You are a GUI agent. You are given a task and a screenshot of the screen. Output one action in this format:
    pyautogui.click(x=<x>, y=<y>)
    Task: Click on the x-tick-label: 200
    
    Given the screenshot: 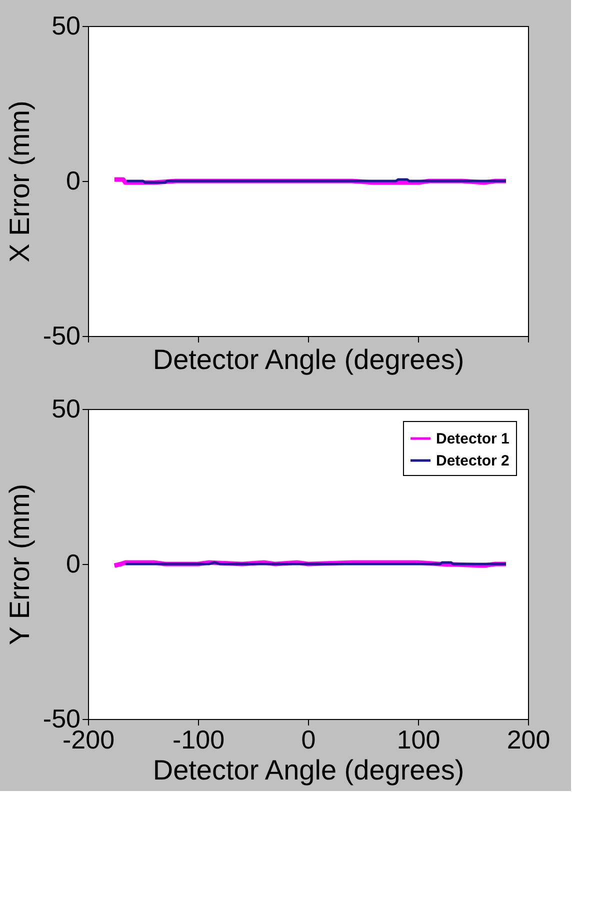 What is the action you would take?
    pyautogui.click(x=528, y=739)
    